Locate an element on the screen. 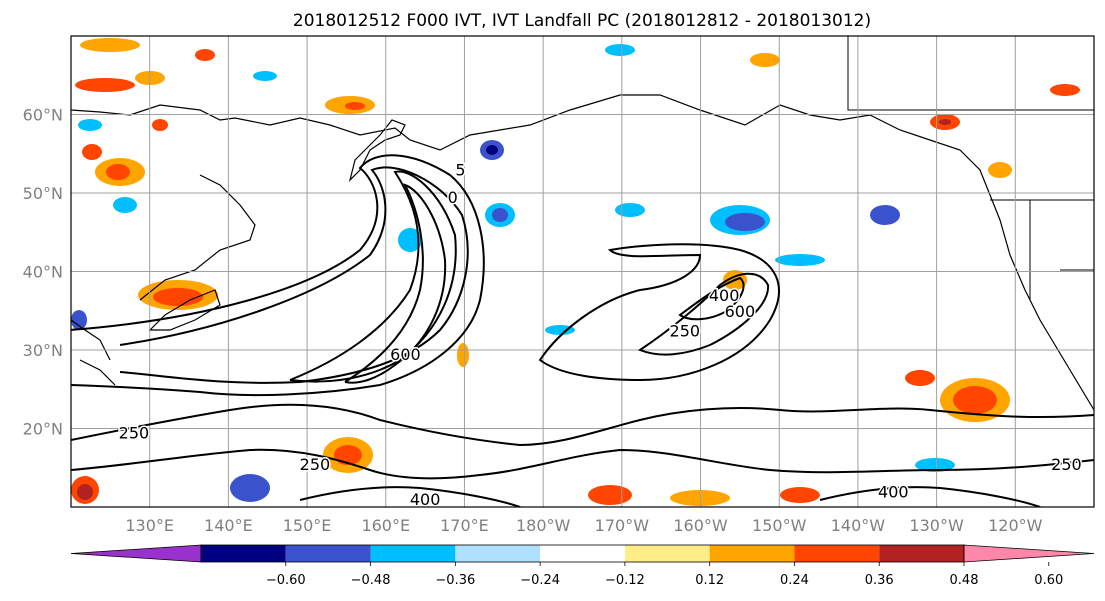 This screenshot has height=601, width=1105. lon-tick-label: 140°W is located at coordinates (858, 525).